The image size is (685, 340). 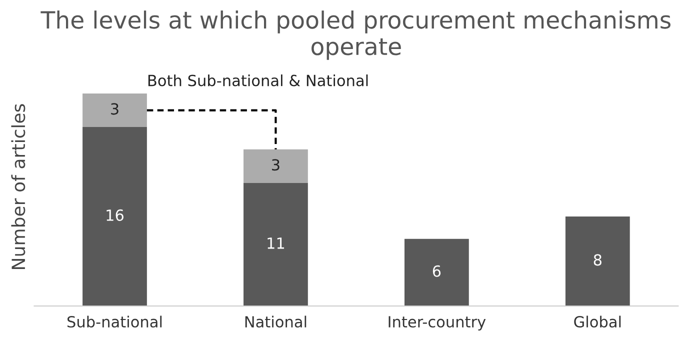 What do you see at coordinates (275, 322) in the screenshot?
I see `x-tick-label: National` at bounding box center [275, 322].